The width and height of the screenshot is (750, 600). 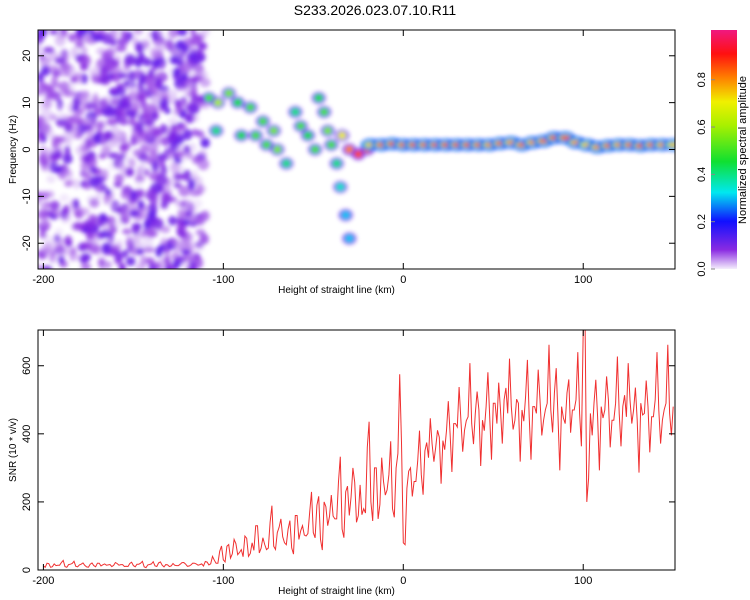 I want to click on bottom-xlabel: Height of straight line (km), so click(x=336, y=591).